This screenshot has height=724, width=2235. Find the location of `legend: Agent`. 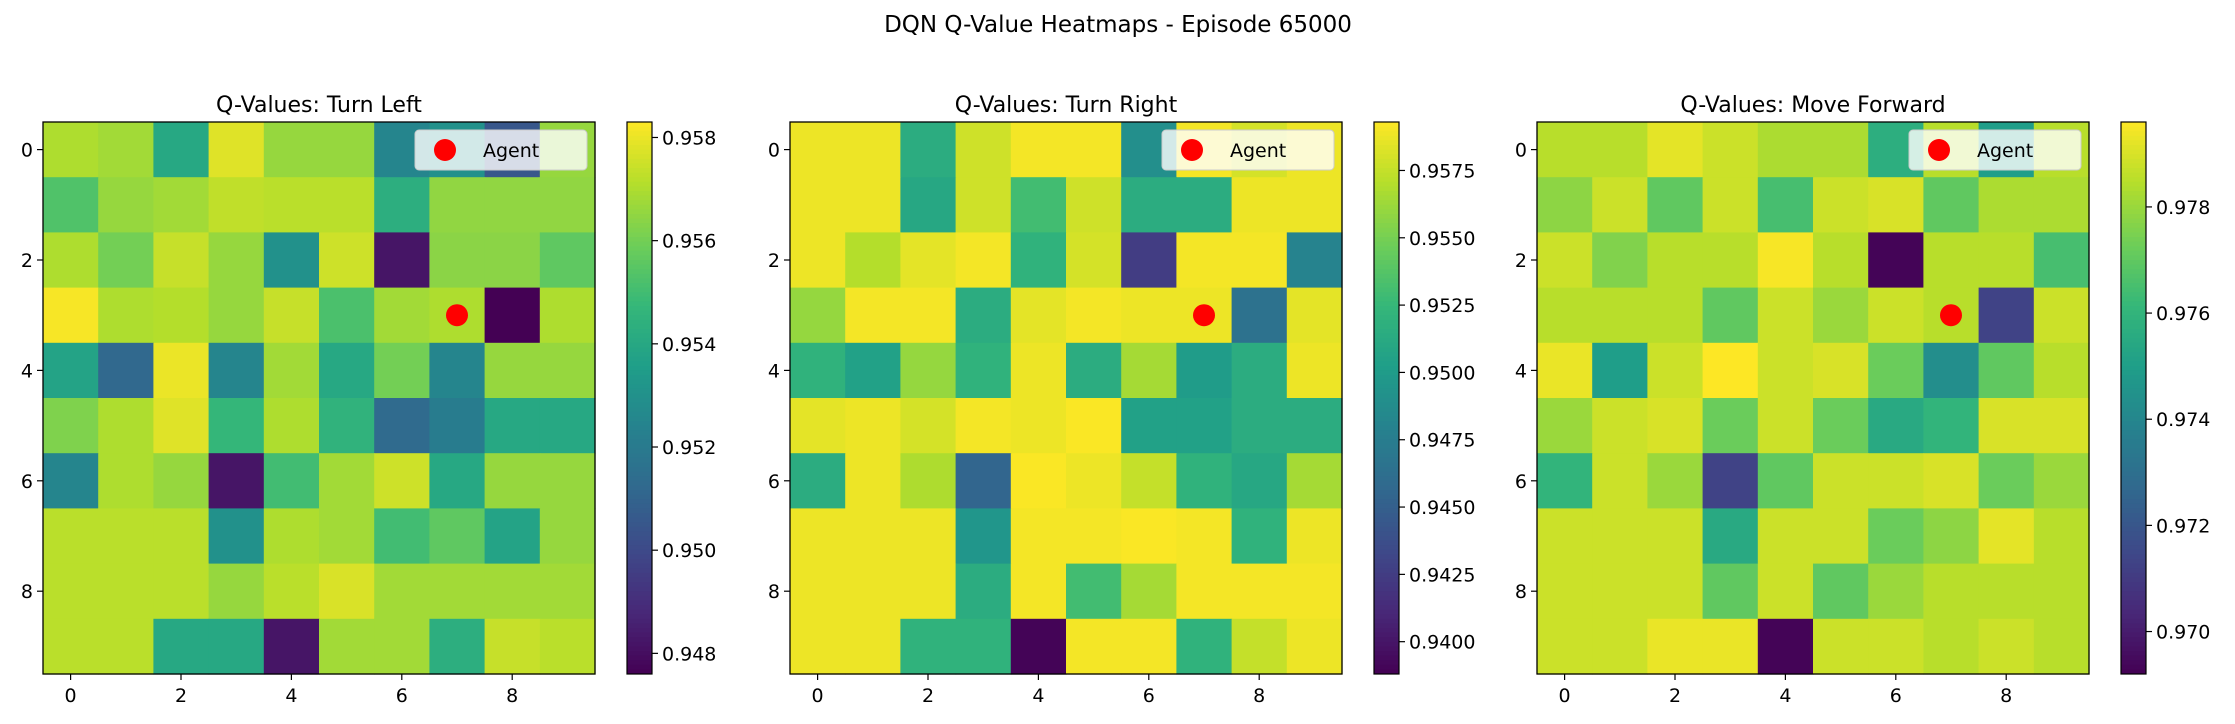

legend: Agent is located at coordinates (501, 150).